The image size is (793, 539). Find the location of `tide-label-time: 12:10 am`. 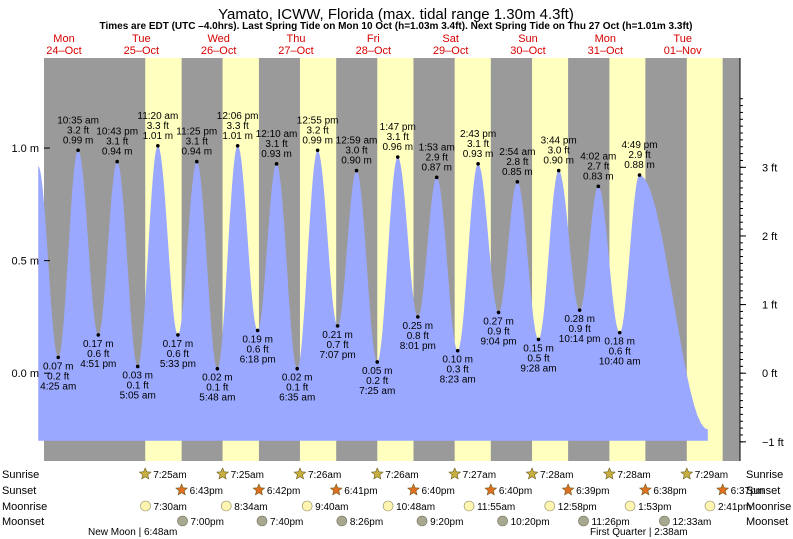

tide-label-time: 12:10 am is located at coordinates (277, 134).